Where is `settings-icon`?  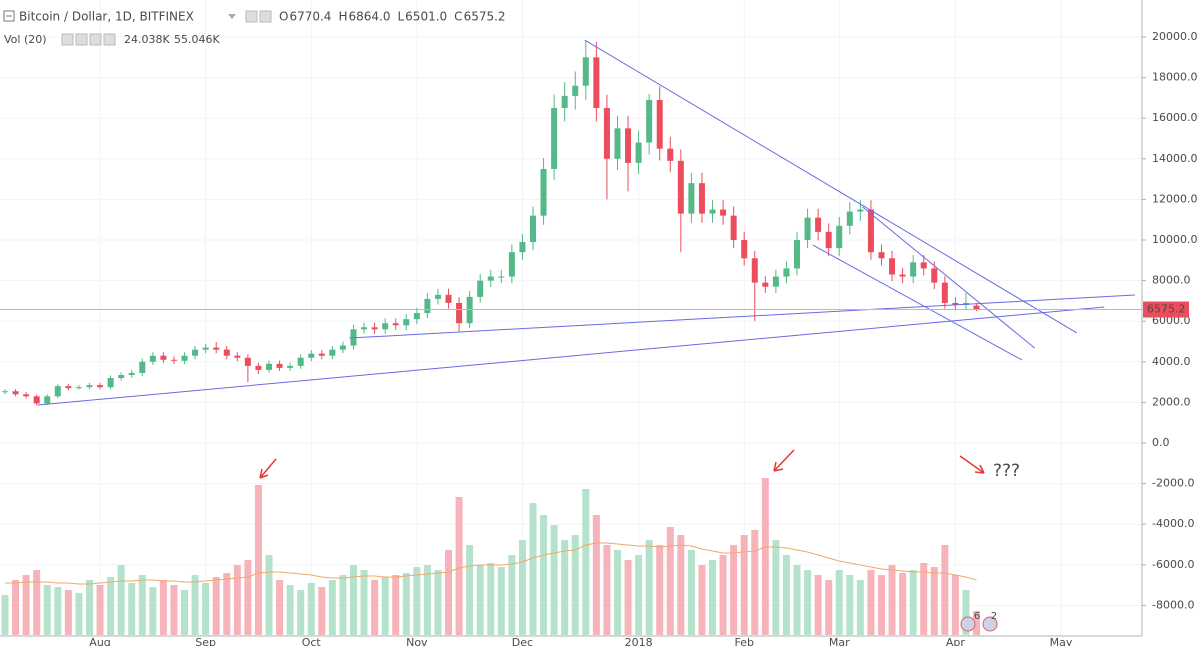
settings-icon is located at coordinates (251, 16).